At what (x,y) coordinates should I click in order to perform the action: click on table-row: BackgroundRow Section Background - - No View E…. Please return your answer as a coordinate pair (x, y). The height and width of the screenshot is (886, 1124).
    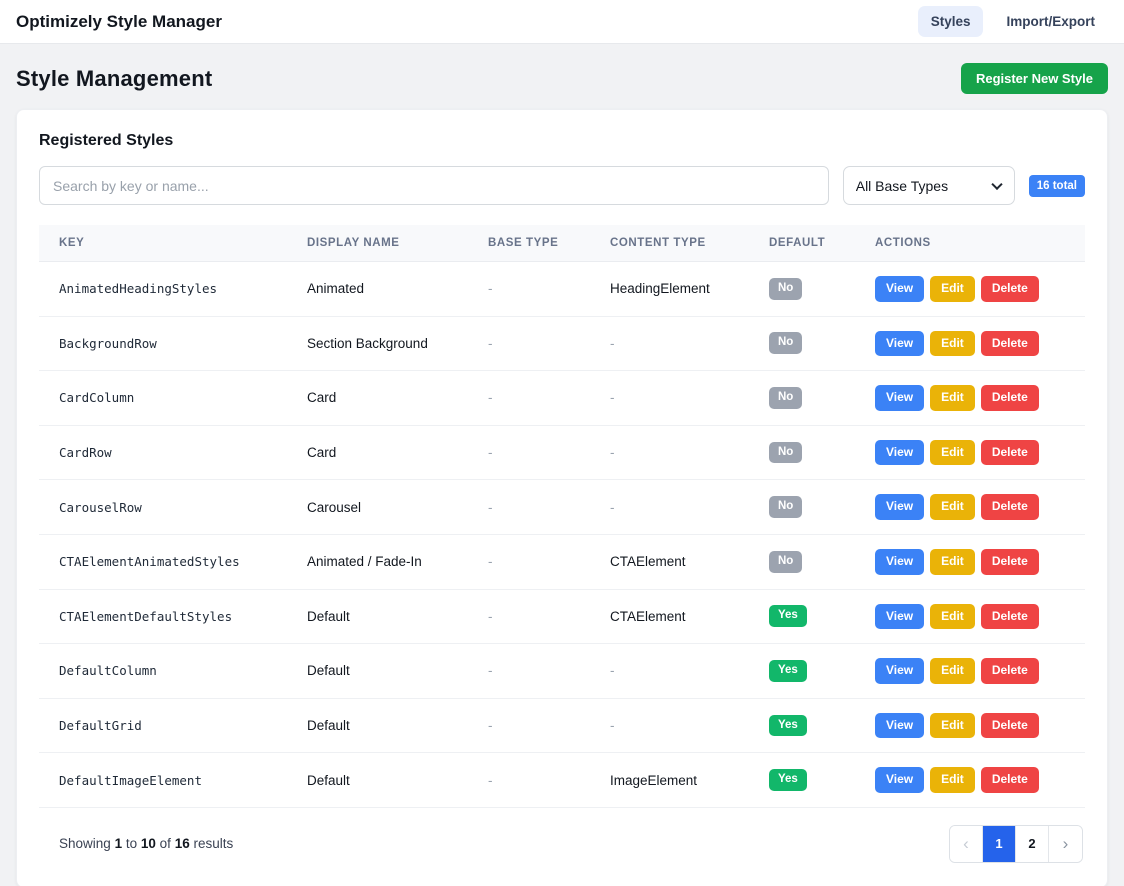
    Looking at the image, I should click on (562, 344).